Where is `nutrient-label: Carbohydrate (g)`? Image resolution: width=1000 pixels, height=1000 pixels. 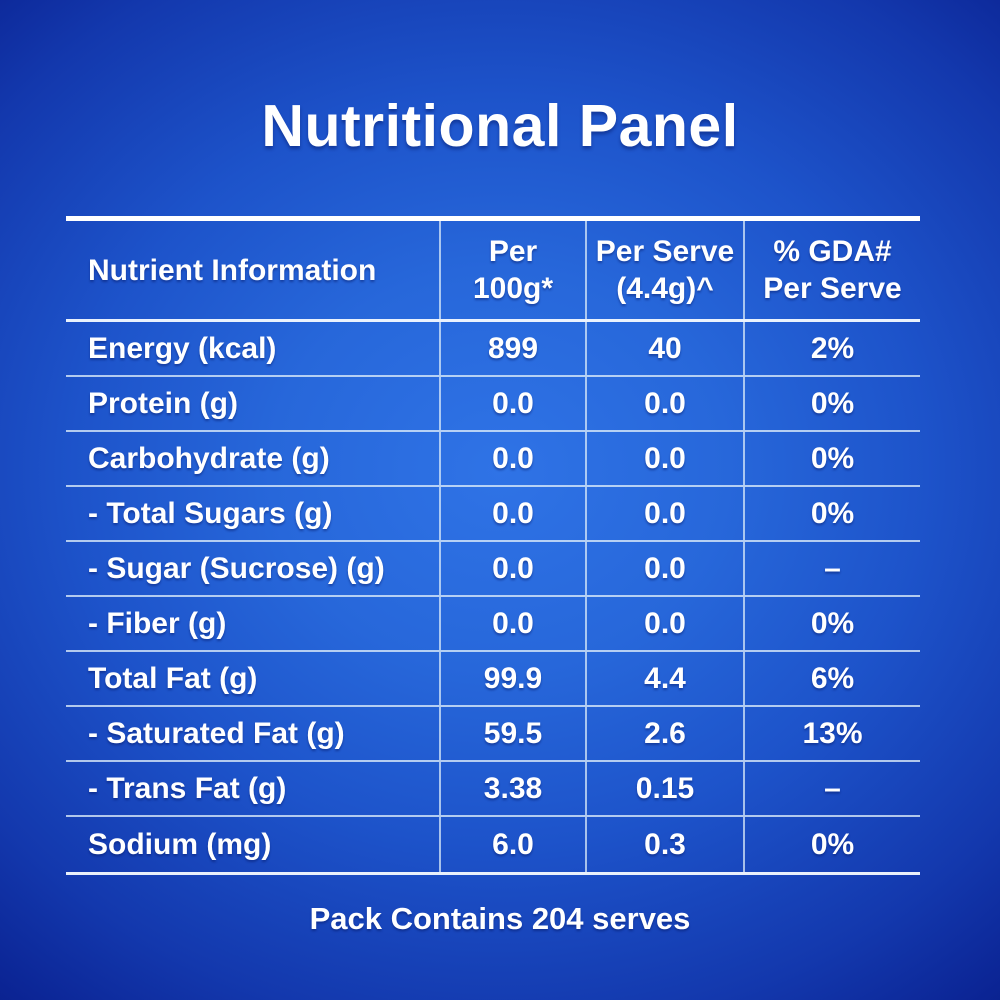 nutrient-label: Carbohydrate (g) is located at coordinates (253, 458).